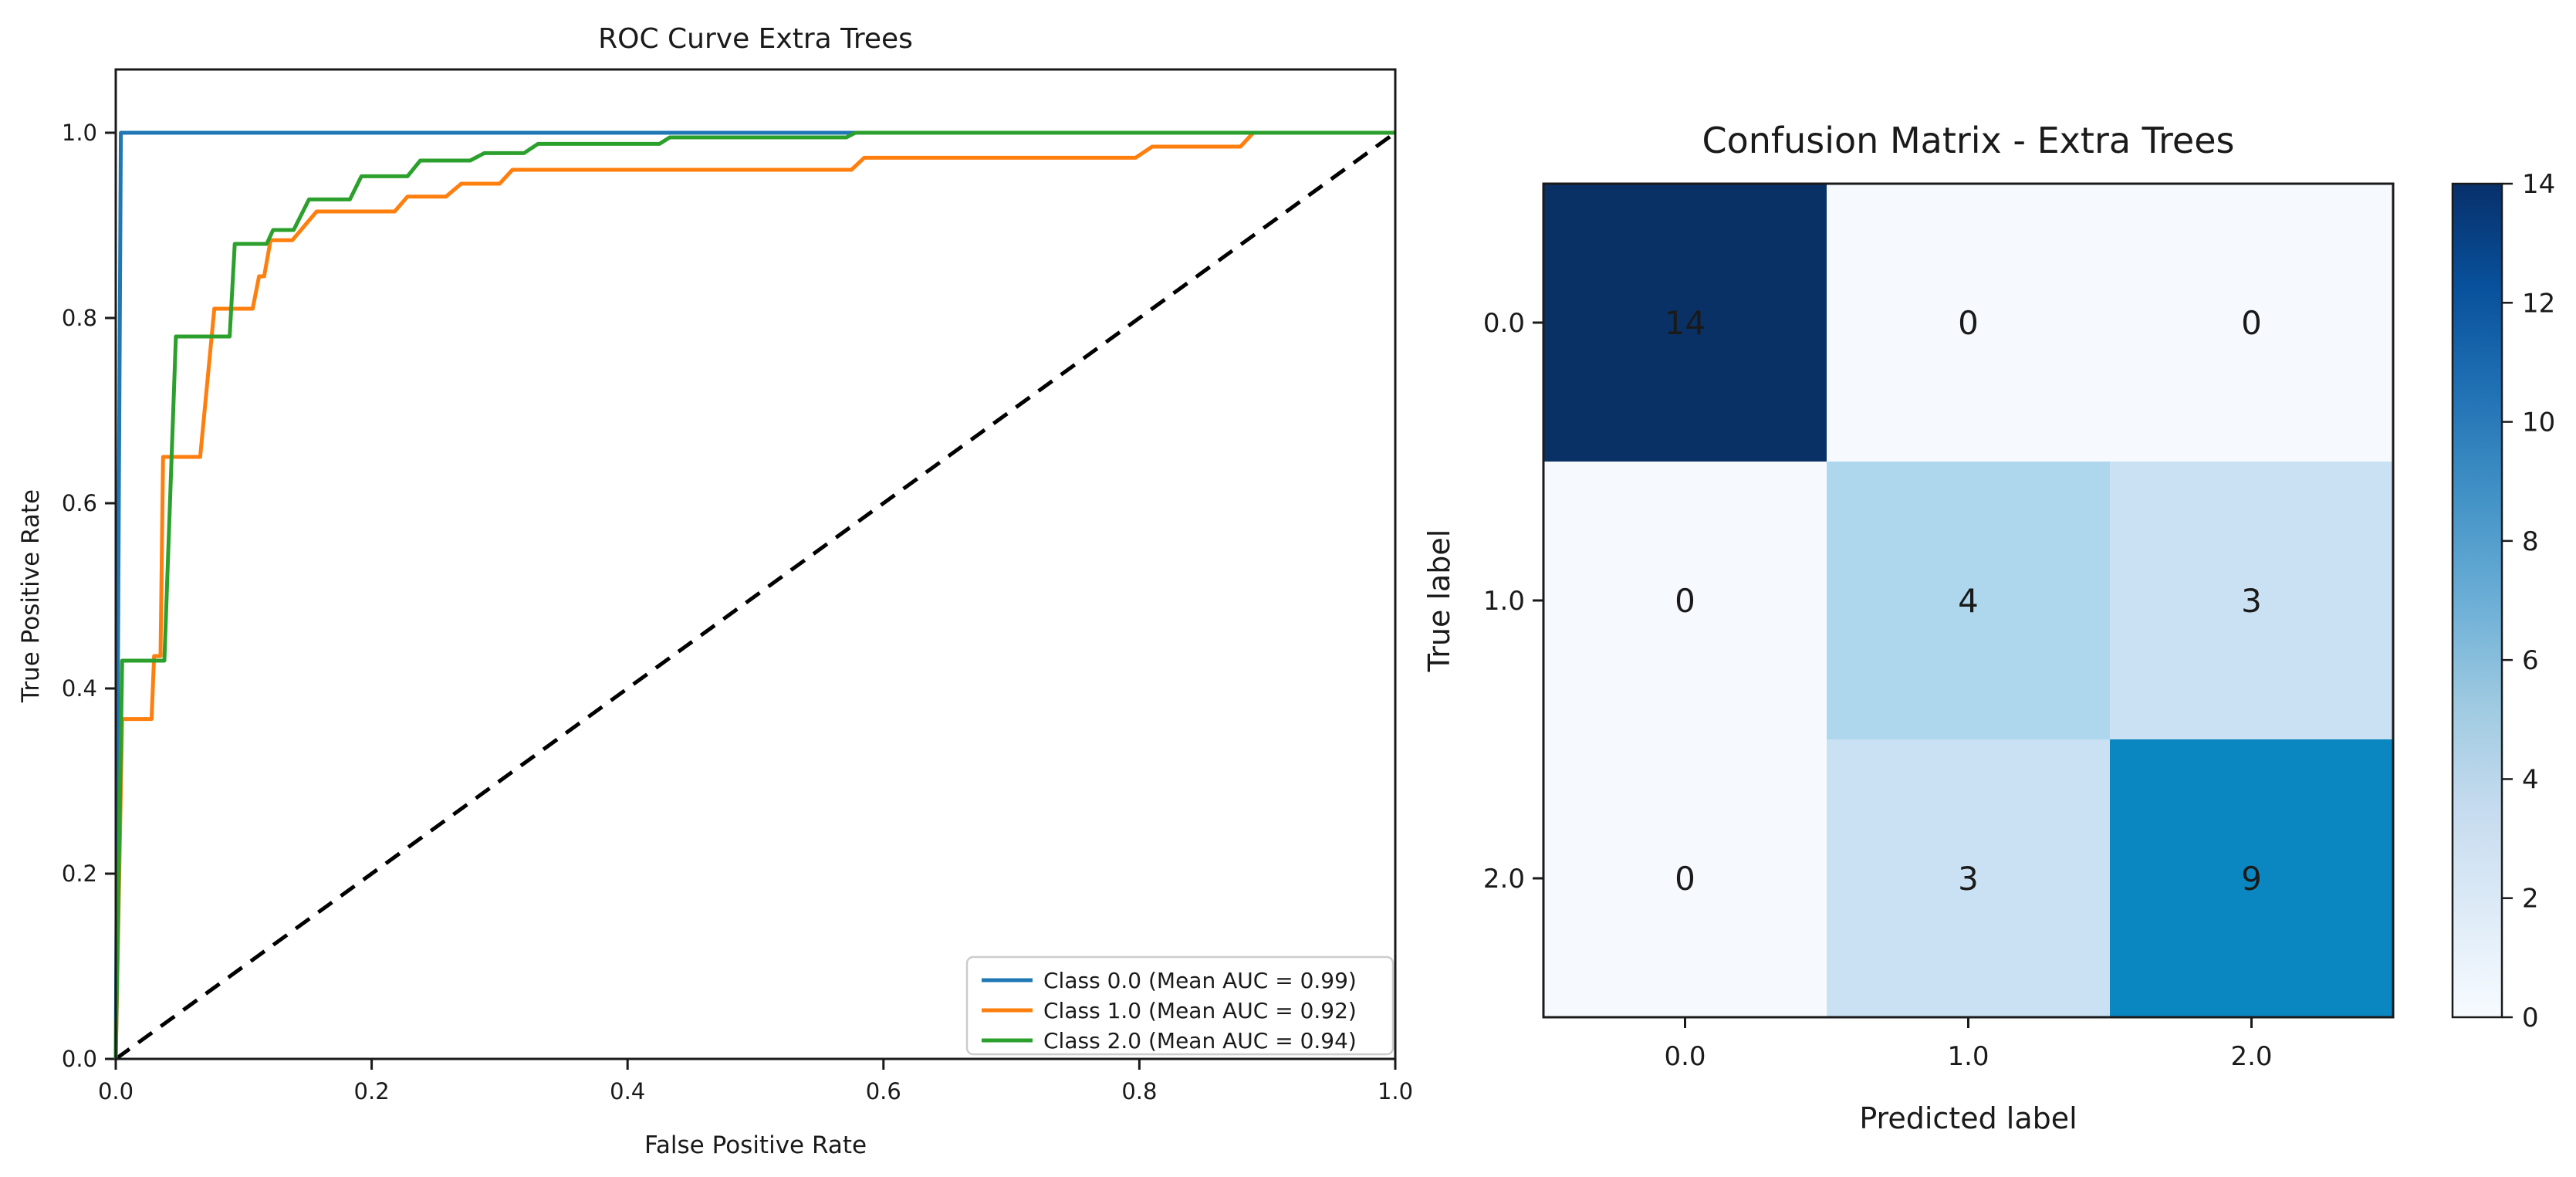 This screenshot has width=2576, height=1177. I want to click on matrix-cell-value-r1c2: 3, so click(2251, 601).